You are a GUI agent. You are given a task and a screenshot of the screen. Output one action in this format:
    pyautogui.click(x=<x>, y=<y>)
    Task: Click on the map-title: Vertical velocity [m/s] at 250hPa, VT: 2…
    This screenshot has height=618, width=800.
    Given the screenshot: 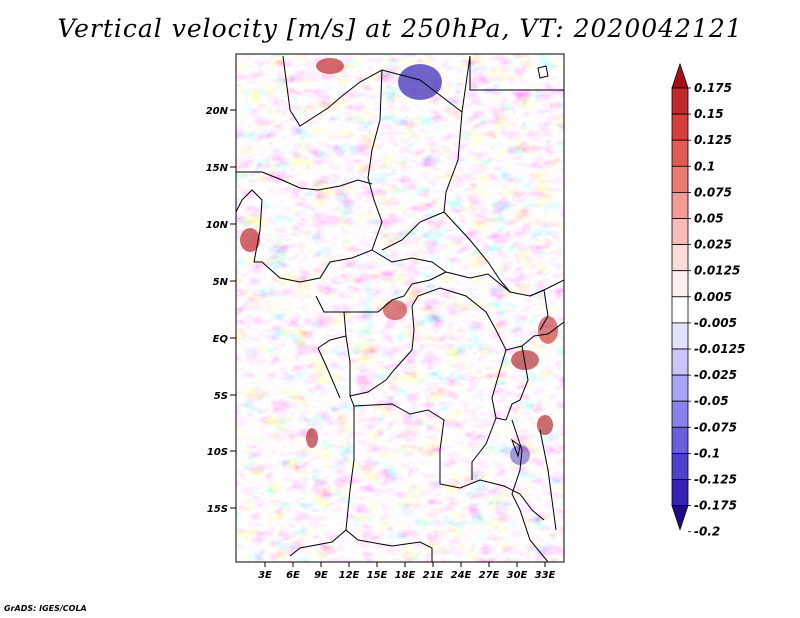 What is the action you would take?
    pyautogui.click(x=400, y=28)
    